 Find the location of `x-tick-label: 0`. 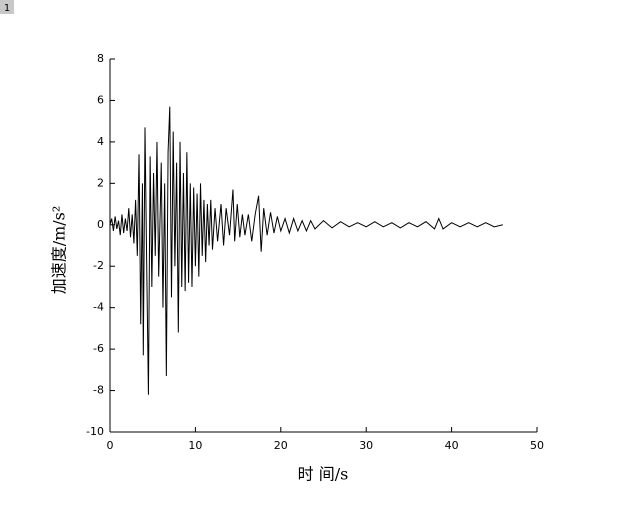

x-tick-label: 0 is located at coordinates (110, 445).